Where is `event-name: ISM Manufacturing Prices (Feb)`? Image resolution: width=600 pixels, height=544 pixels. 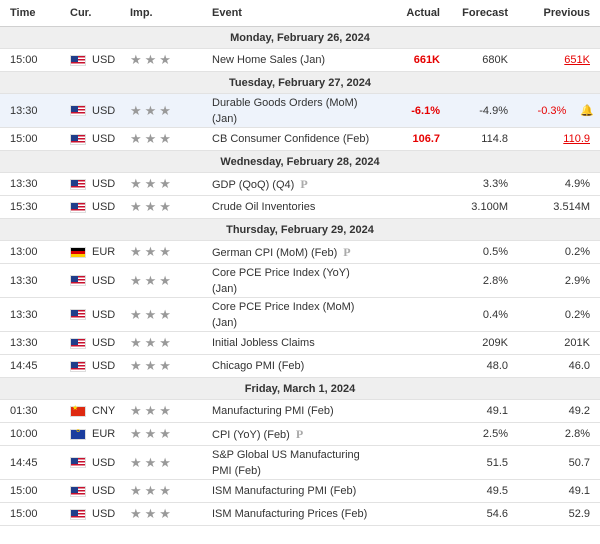
event-name: ISM Manufacturing Prices (Feb) is located at coordinates (290, 514).